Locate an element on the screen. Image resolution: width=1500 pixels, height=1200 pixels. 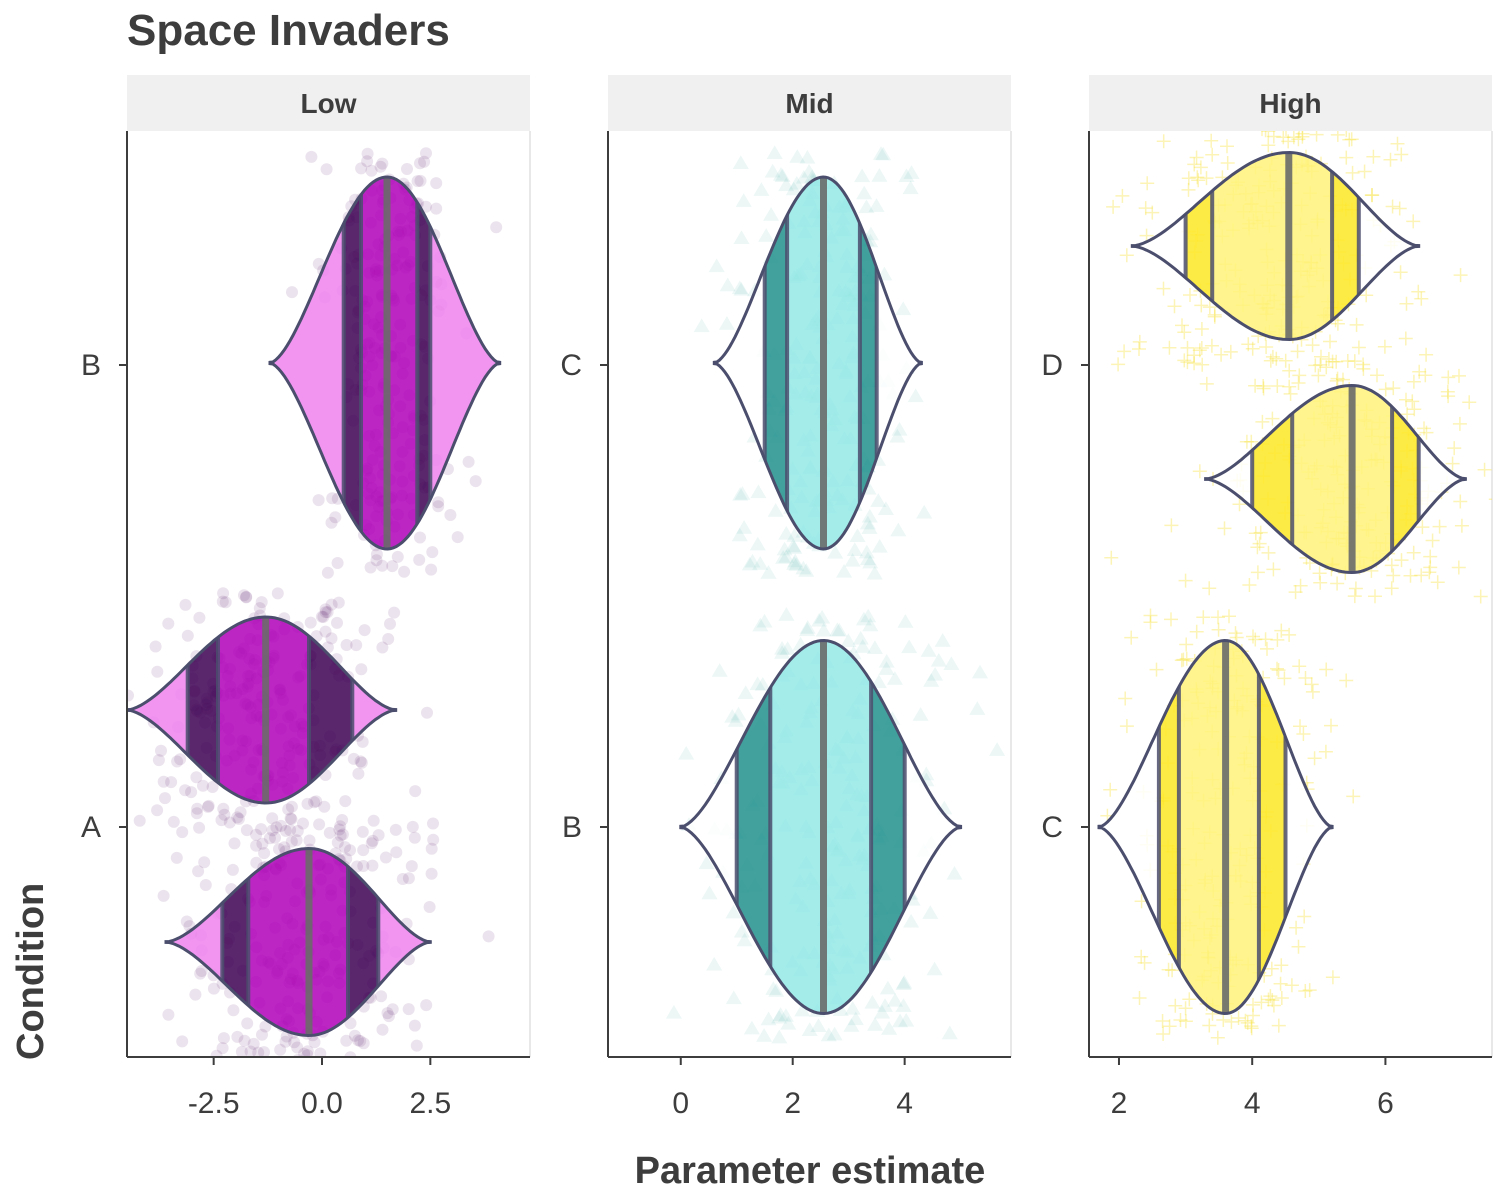
x-tick-label: 2.5 is located at coordinates (430, 1103).